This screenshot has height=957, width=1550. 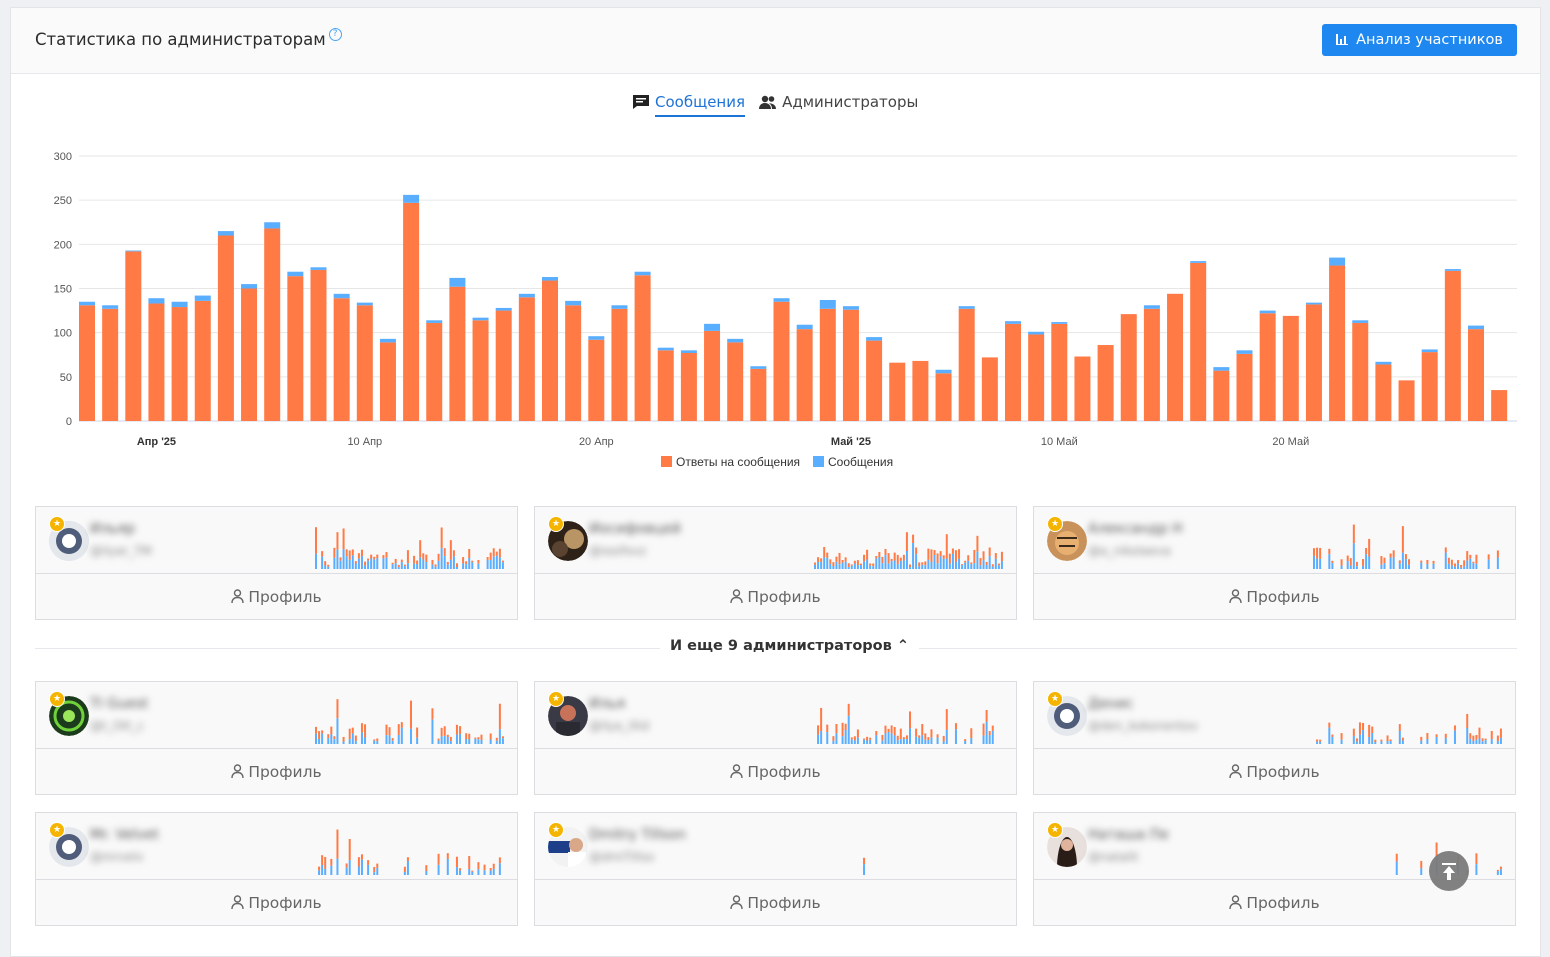 I want to click on analyze-participants-button: Анализ участников, so click(x=1419, y=40).